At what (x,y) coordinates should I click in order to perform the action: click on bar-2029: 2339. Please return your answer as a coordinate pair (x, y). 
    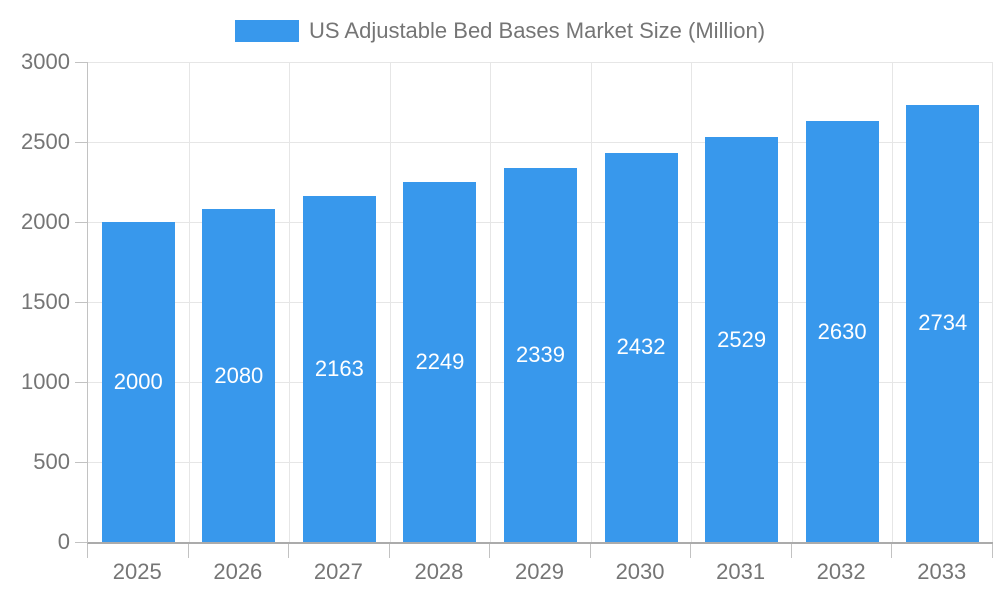
    Looking at the image, I should click on (540, 354).